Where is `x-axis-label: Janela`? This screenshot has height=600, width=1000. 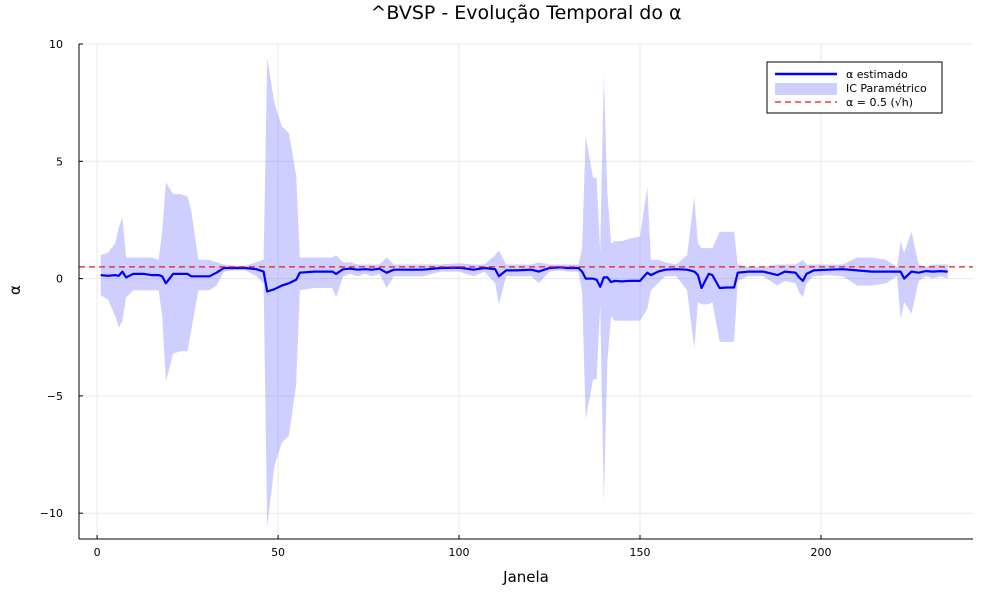
x-axis-label: Janela is located at coordinates (525, 577).